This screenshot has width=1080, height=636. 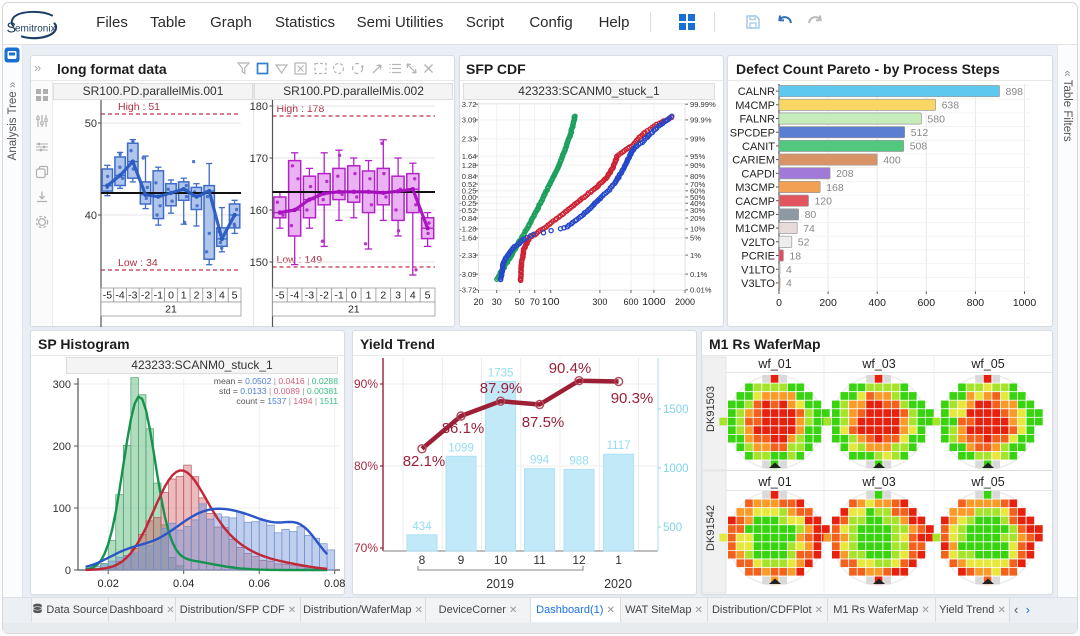 I want to click on svg-text: 95%, so click(x=697, y=156).